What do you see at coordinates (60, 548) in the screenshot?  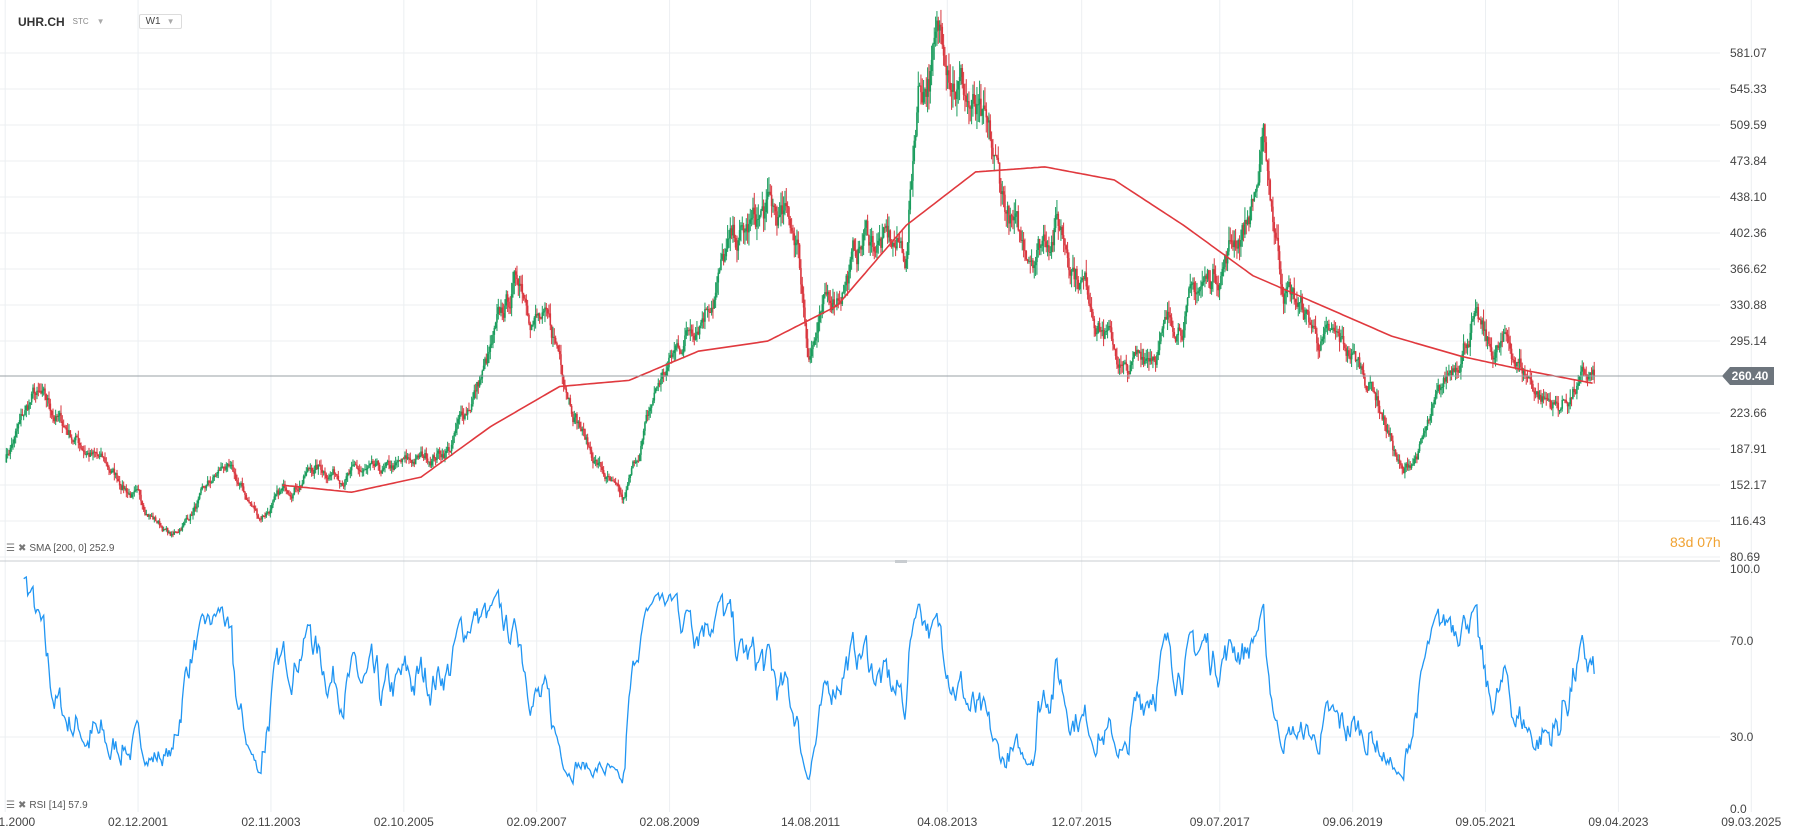 I see `sma-indicator-label: ☰ ✖ SMA [200, 0] 252.9` at bounding box center [60, 548].